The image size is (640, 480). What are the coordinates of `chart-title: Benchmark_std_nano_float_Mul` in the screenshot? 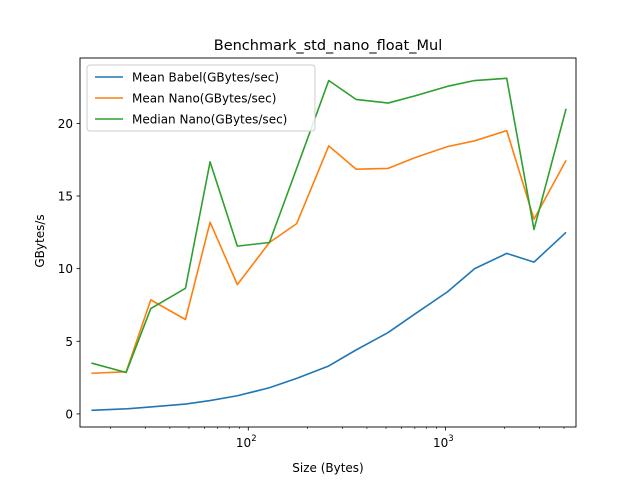 It's located at (328, 46).